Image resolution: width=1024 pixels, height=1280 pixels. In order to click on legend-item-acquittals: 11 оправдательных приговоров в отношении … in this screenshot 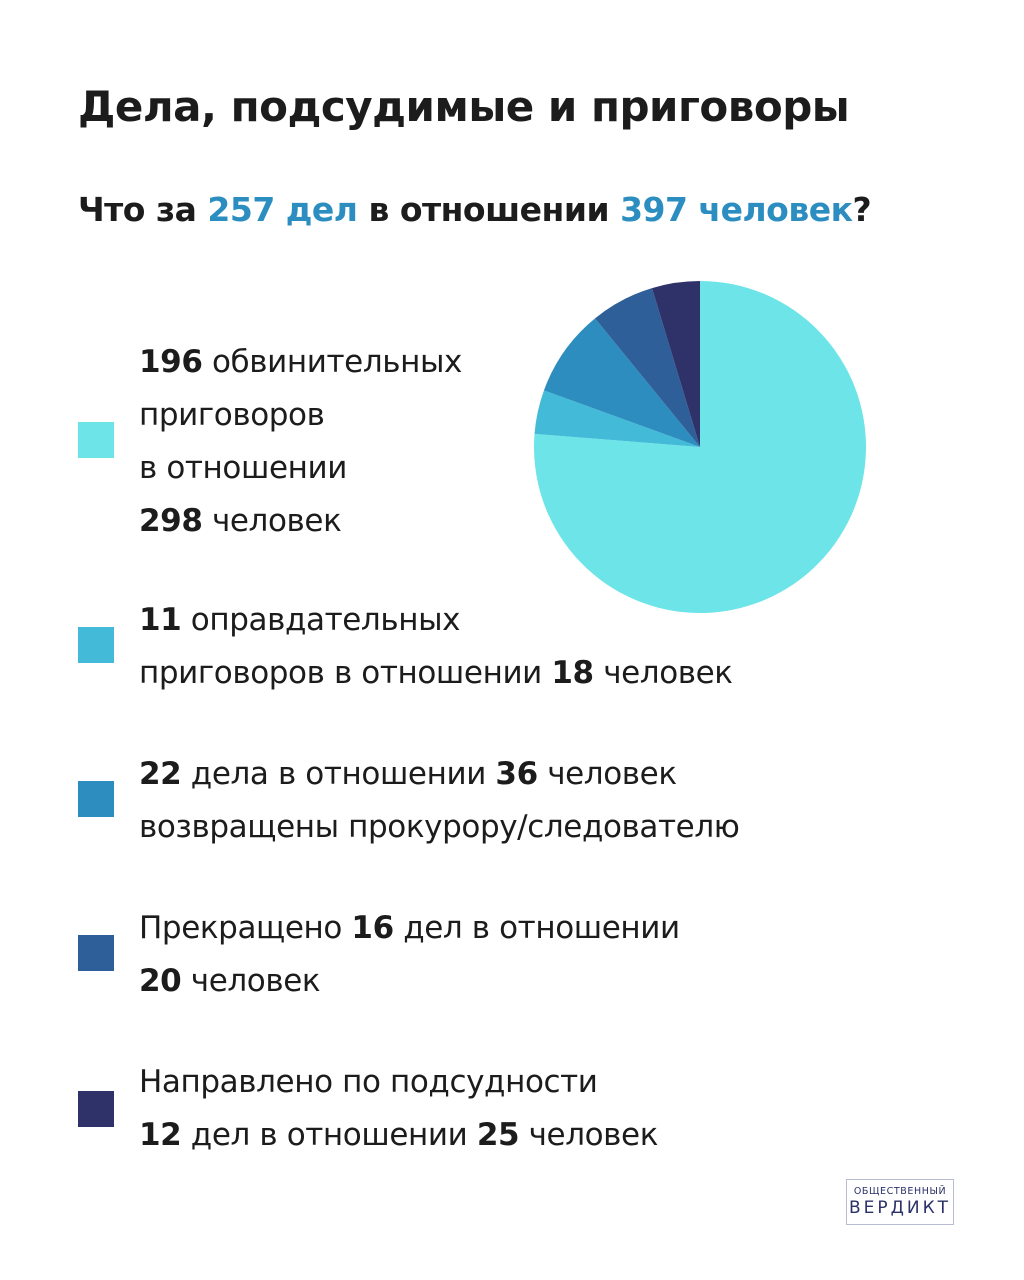, I will do `click(513, 647)`.